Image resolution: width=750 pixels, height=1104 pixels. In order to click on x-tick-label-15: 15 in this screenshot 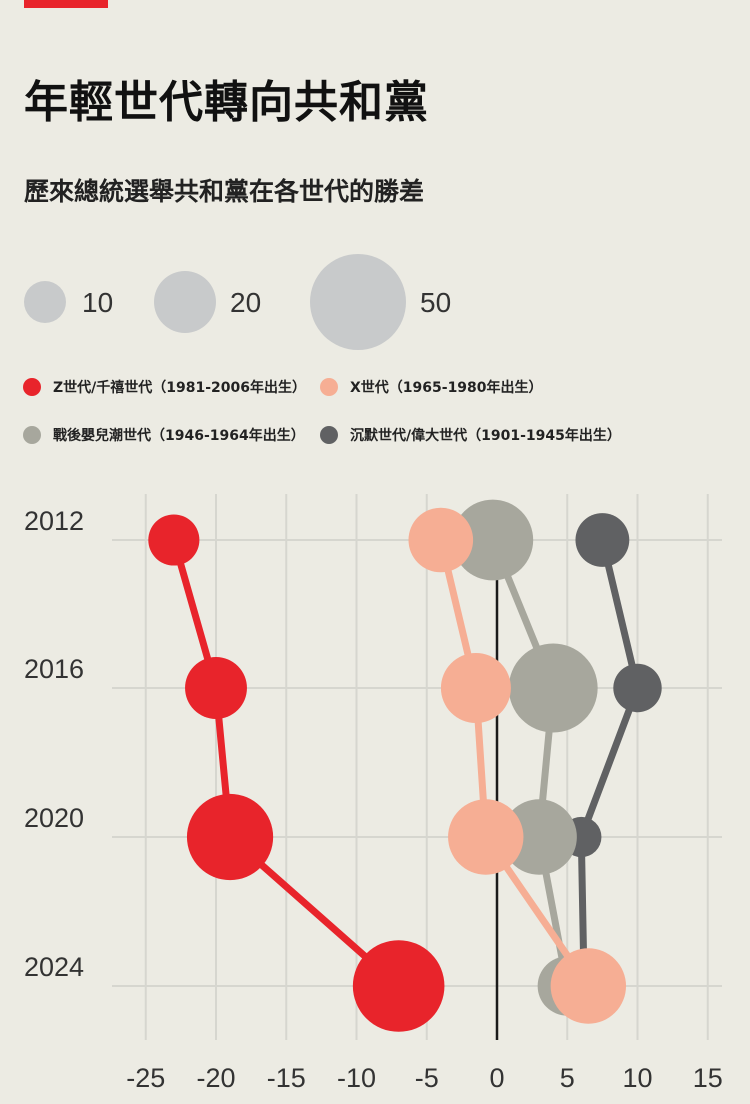, I will do `click(708, 1078)`.